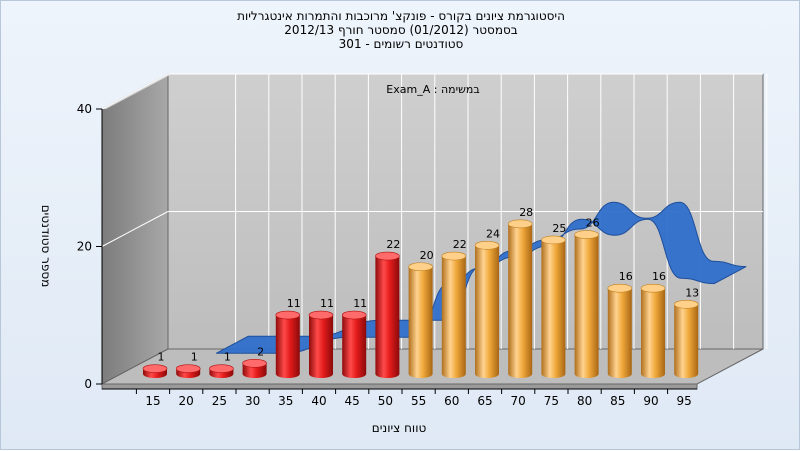  I want to click on x-tick-label: 45, so click(352, 401).